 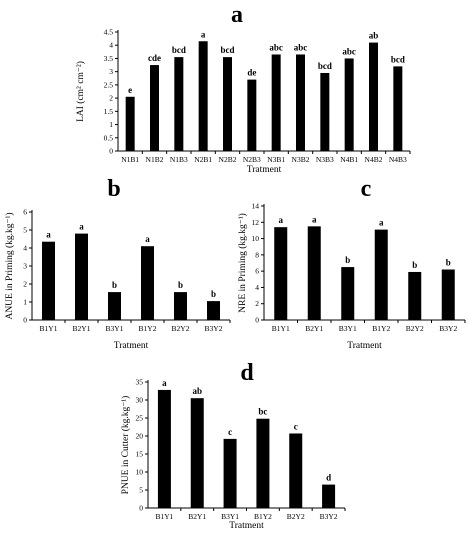 I want to click on y-tick-label: 10, so click(x=140, y=472).